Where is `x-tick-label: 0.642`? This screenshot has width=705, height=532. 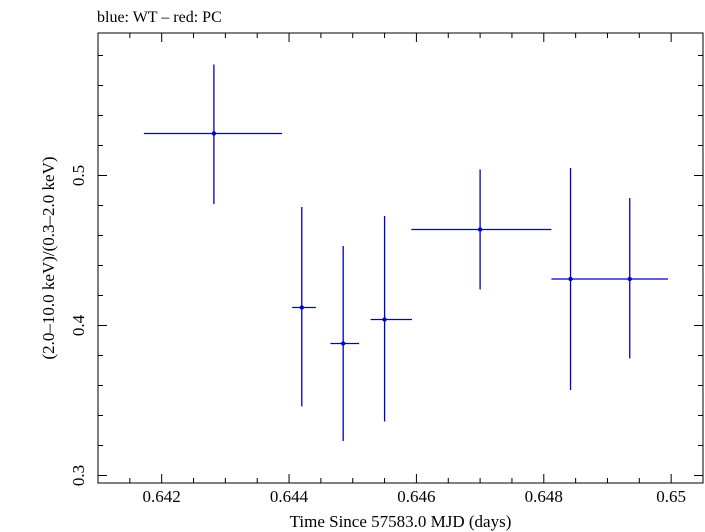
x-tick-label: 0.642 is located at coordinates (162, 496).